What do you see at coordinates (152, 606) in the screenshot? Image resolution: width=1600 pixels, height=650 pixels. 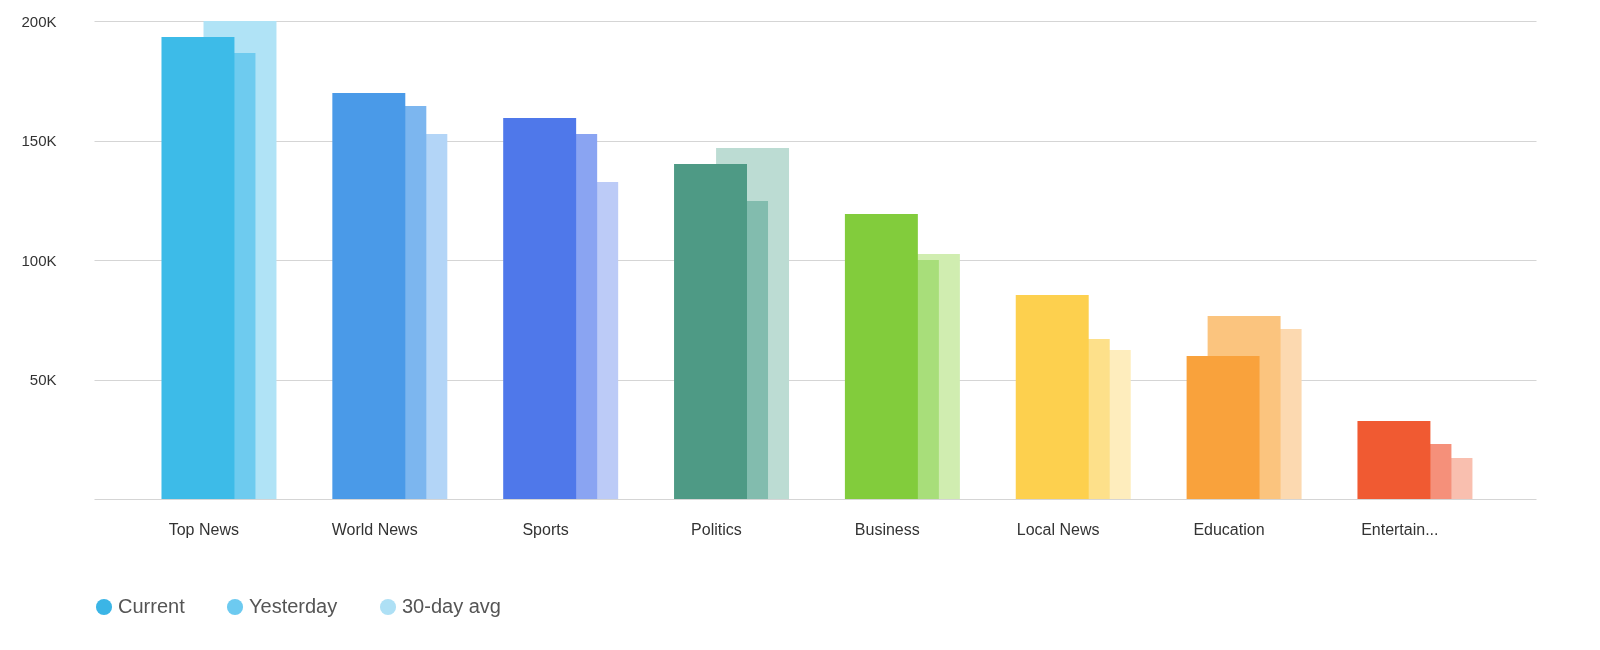 I see `legend-label: Current` at bounding box center [152, 606].